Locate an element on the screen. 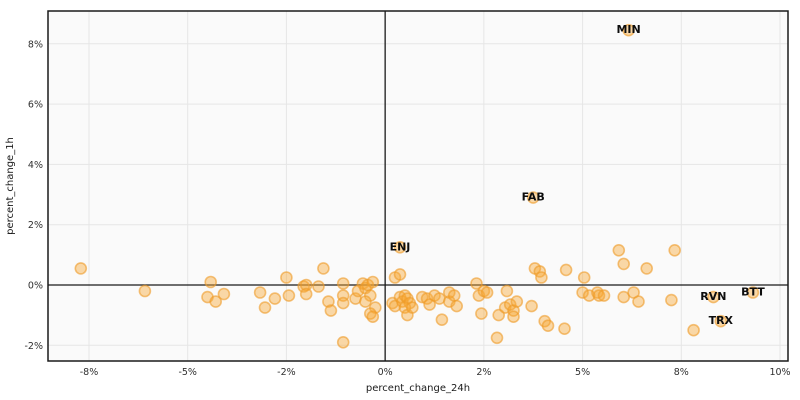  x-axis-title: percent_change_24h is located at coordinates (418, 388).